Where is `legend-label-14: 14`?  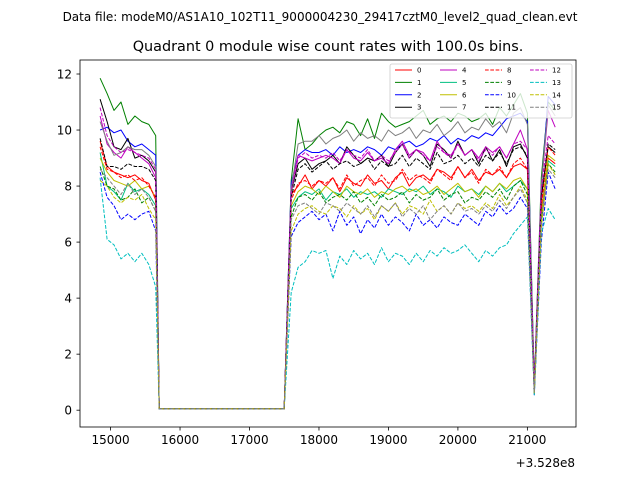
legend-label-14: 14 is located at coordinates (556, 95).